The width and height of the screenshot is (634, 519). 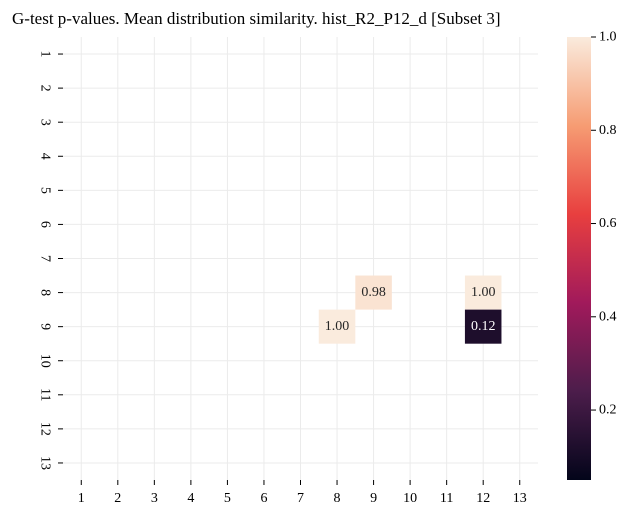 What do you see at coordinates (45, 463) in the screenshot?
I see `y-tick-label: 13` at bounding box center [45, 463].